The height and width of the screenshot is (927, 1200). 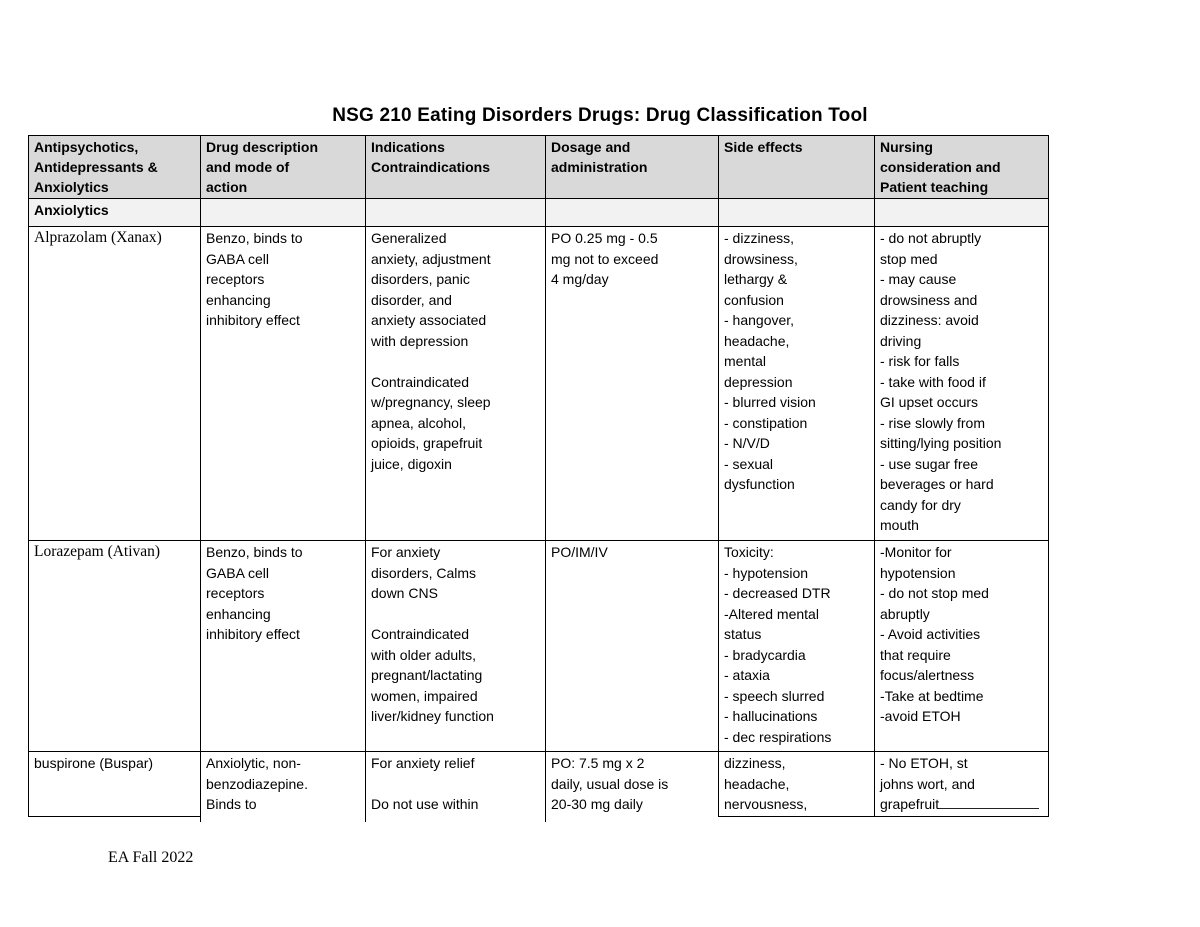 I want to click on section-row-anxiolytics: Anxiolytics, so click(x=538, y=212).